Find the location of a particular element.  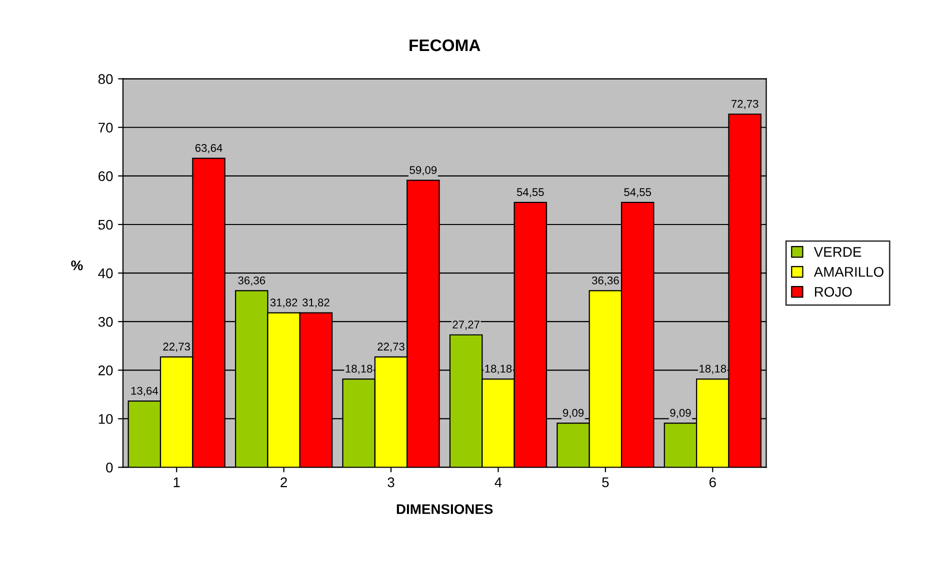

x-axis-title: DIMENSIONES is located at coordinates (444, 509).